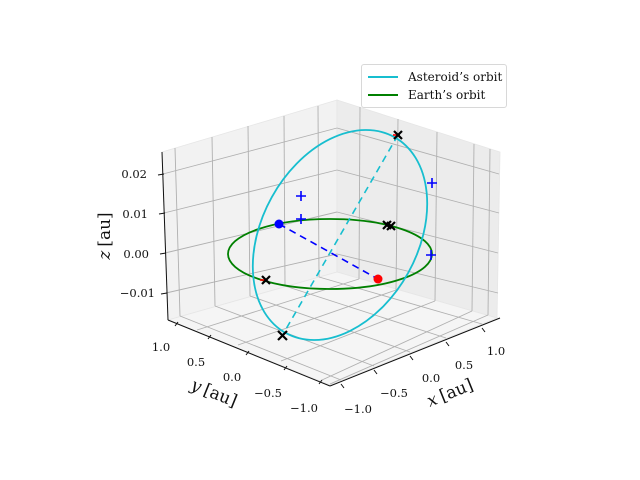  What do you see at coordinates (394, 393) in the screenshot?
I see `x-tick: −0.5` at bounding box center [394, 393].